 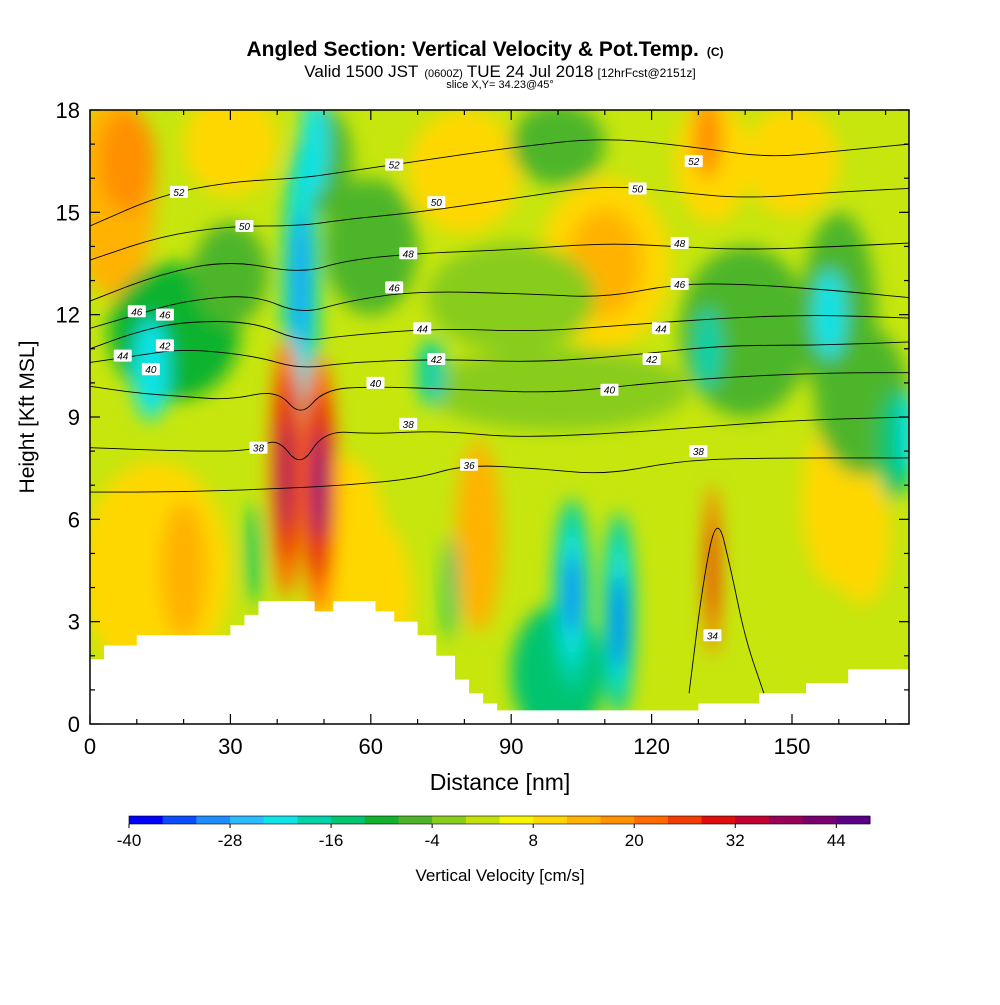 I want to click on svg-text: 34, so click(x=713, y=636).